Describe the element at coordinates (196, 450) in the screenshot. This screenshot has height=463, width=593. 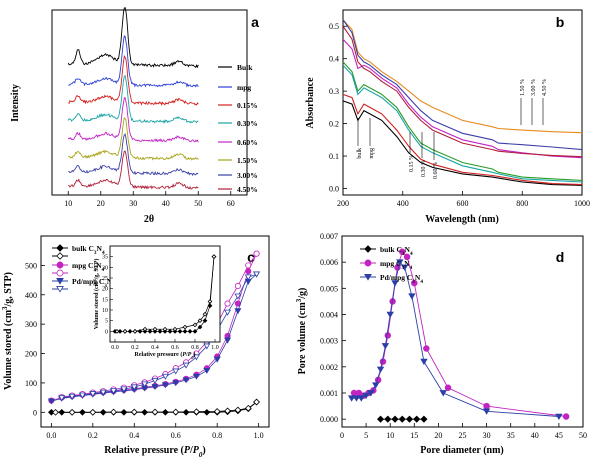
I see `x-axis-title-part: P` at that location.